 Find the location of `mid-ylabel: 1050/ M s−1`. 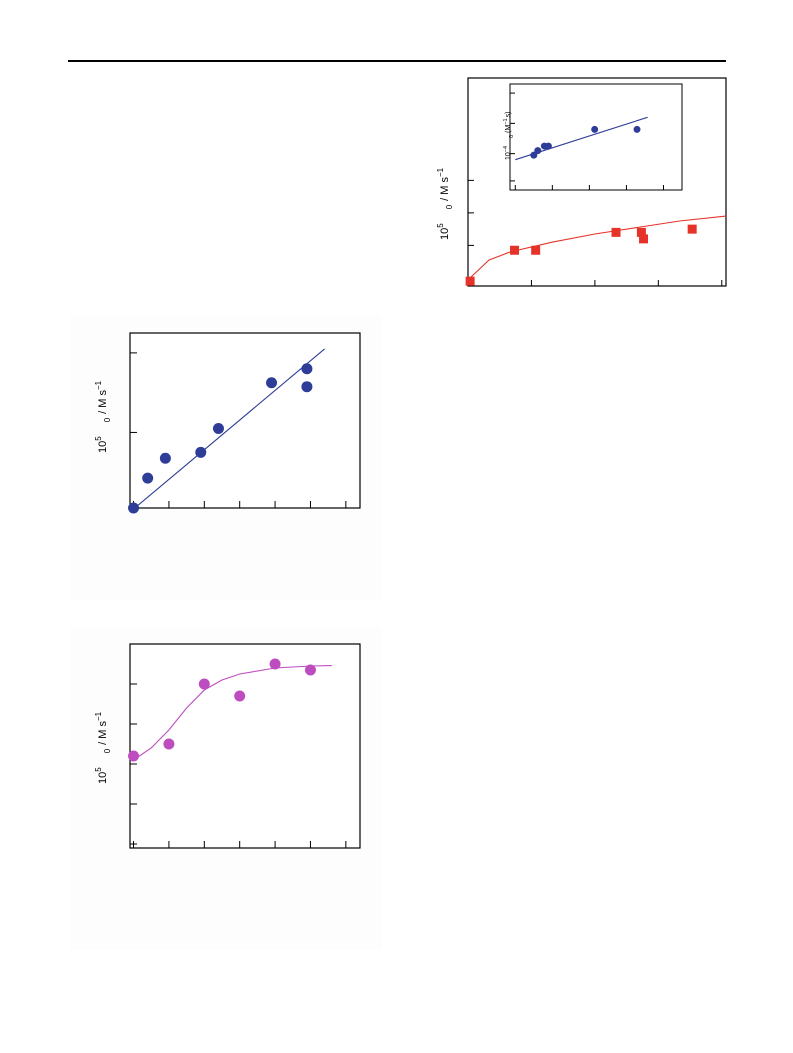

mid-ylabel: 1050/ M s−1 is located at coordinates (103, 416).